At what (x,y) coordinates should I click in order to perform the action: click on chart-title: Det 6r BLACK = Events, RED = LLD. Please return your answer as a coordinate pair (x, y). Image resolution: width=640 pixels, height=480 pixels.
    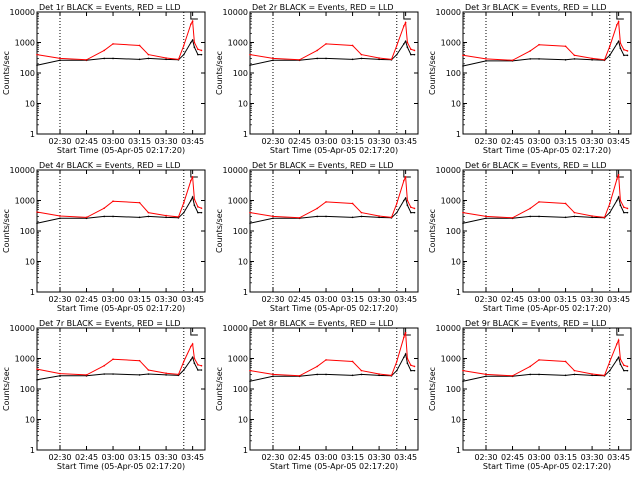
    Looking at the image, I should click on (536, 165).